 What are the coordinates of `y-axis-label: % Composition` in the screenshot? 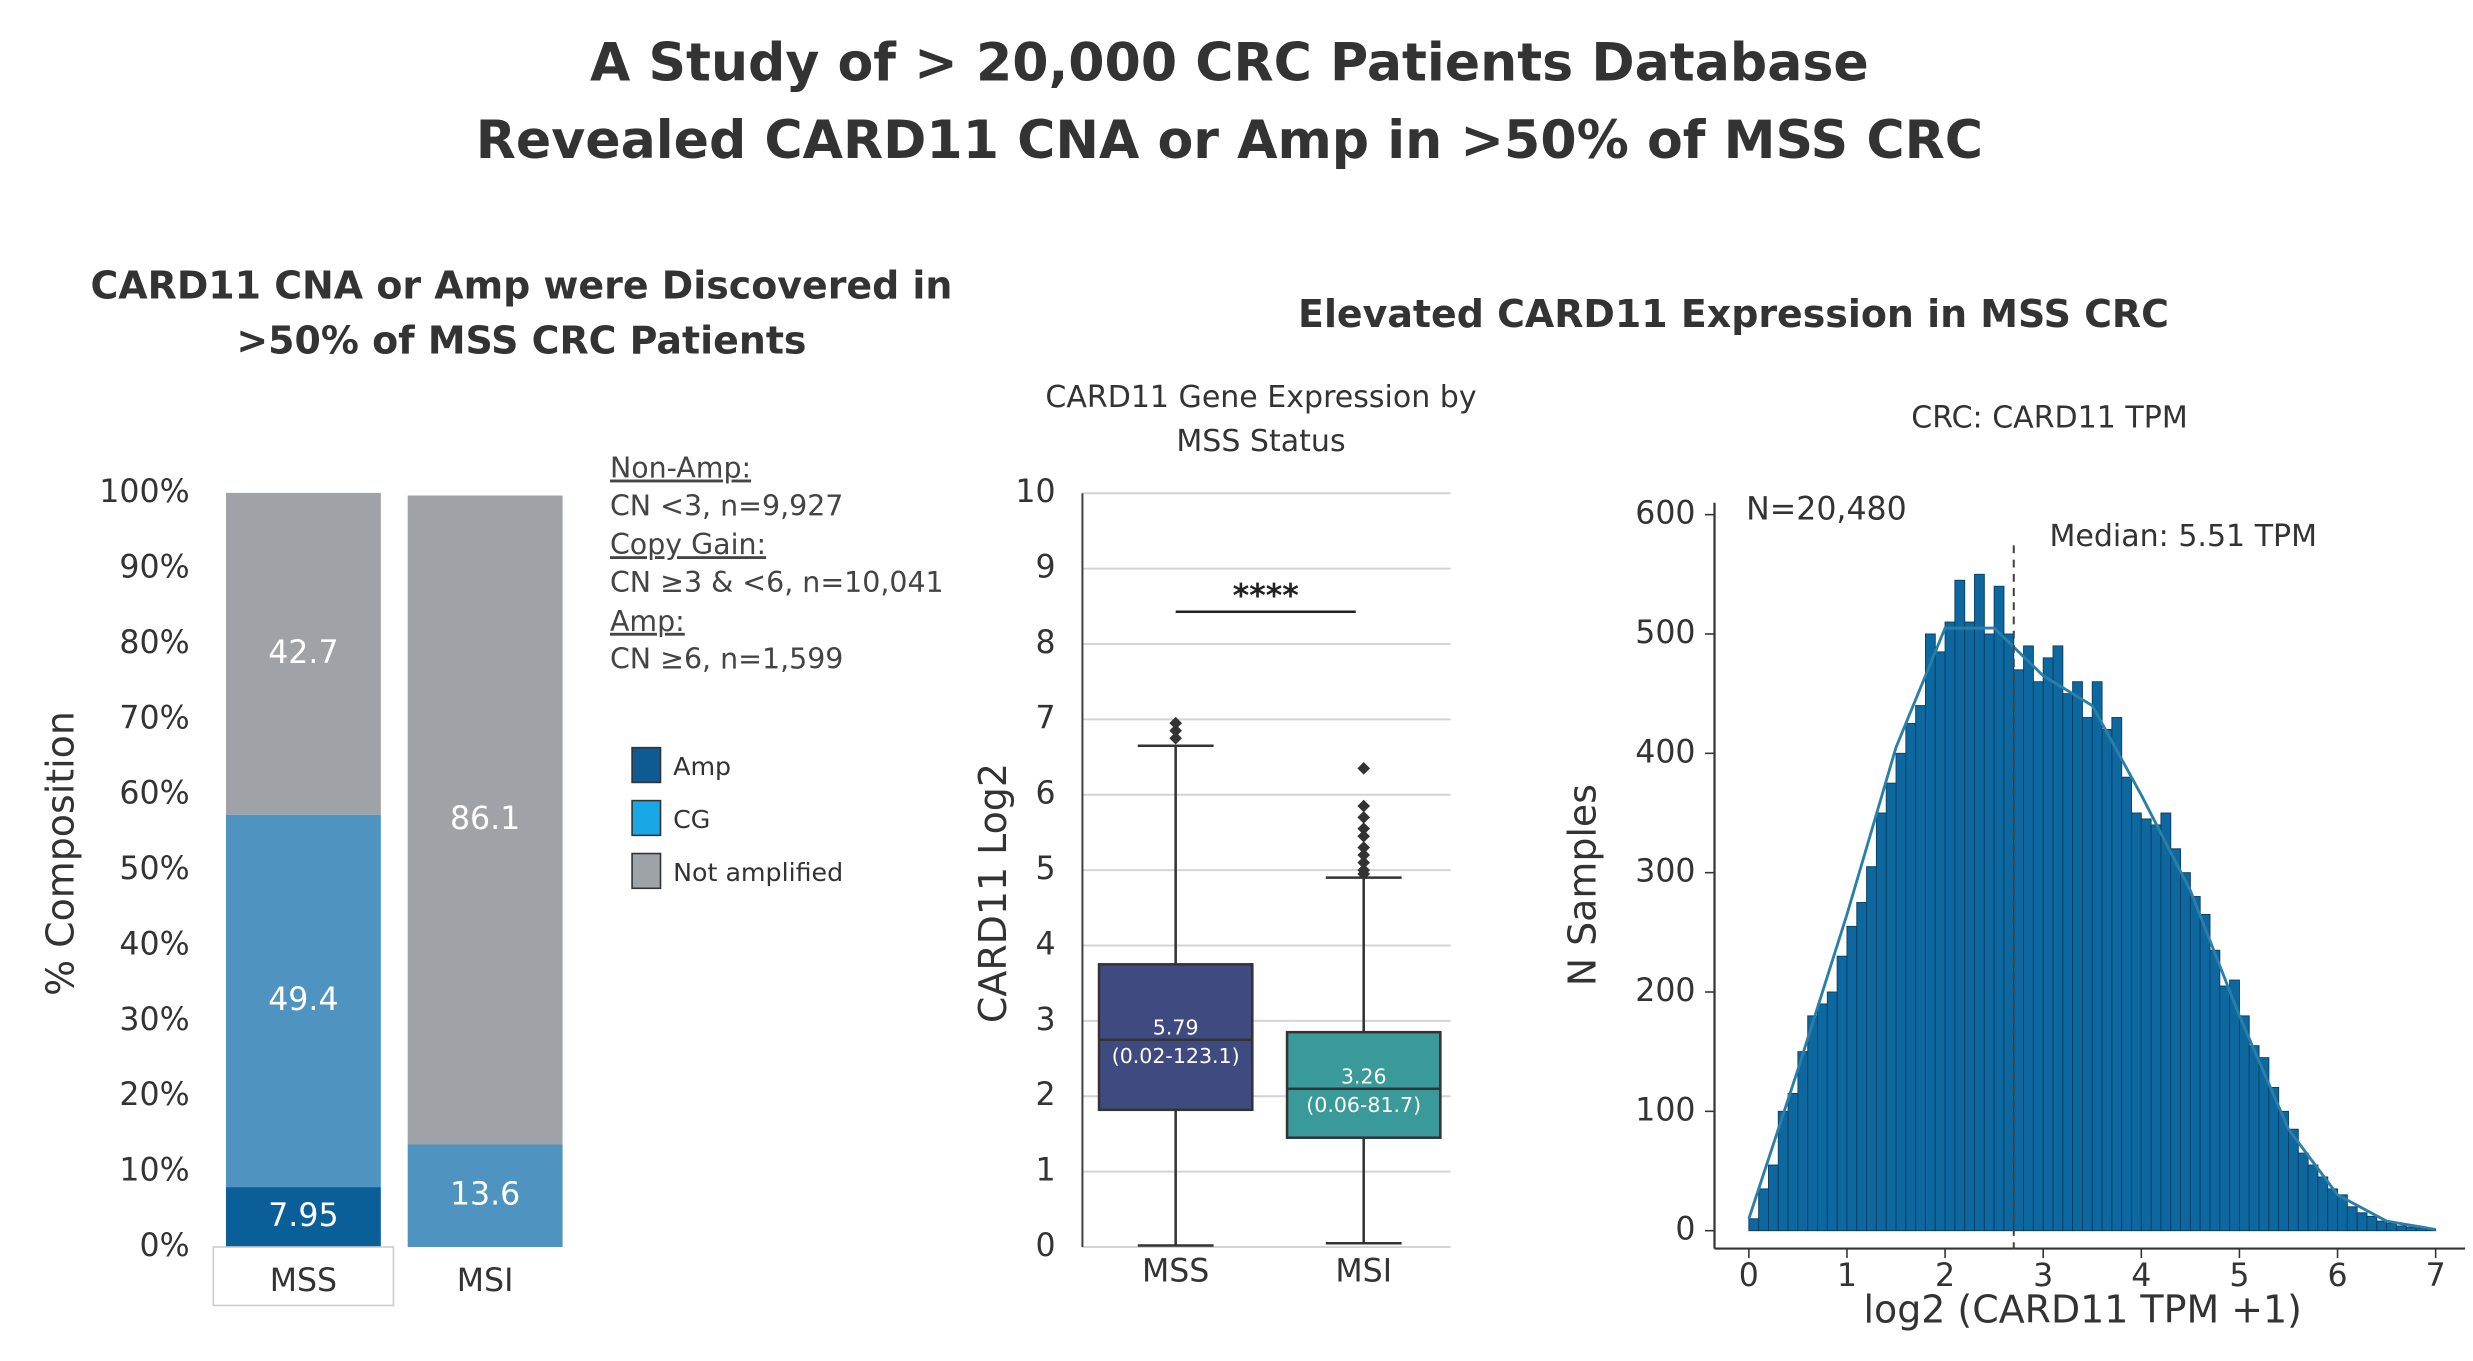 It's located at (61, 853).